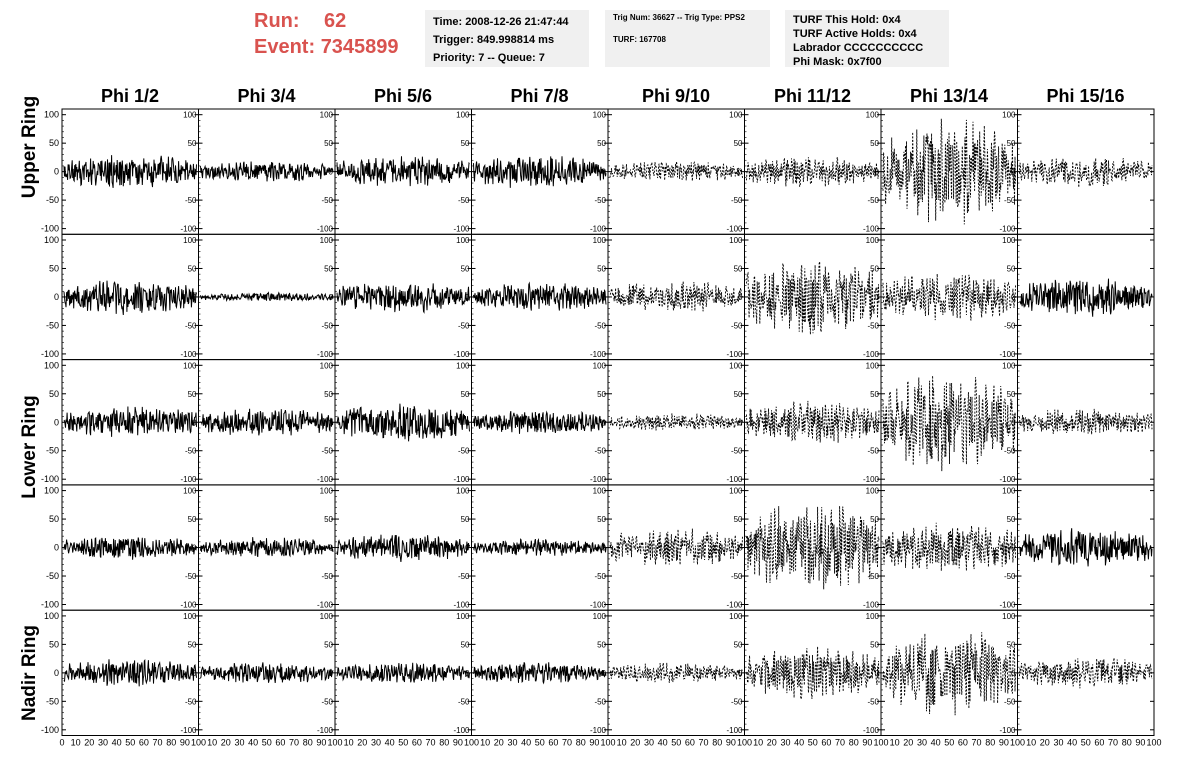  I want to click on panel-frame, so click(403, 673).